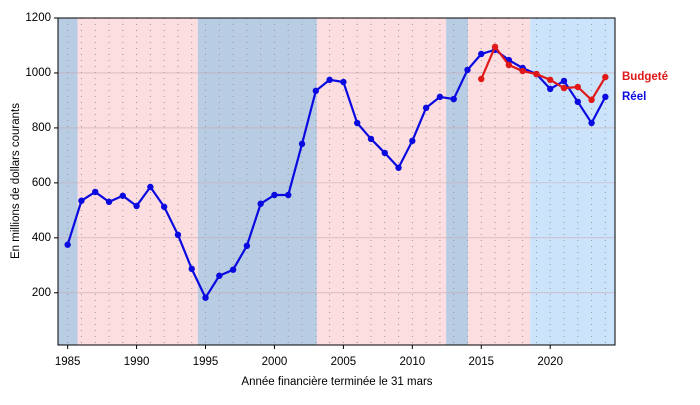  Describe the element at coordinates (275, 362) in the screenshot. I see `x-tick-label: 2000` at that location.